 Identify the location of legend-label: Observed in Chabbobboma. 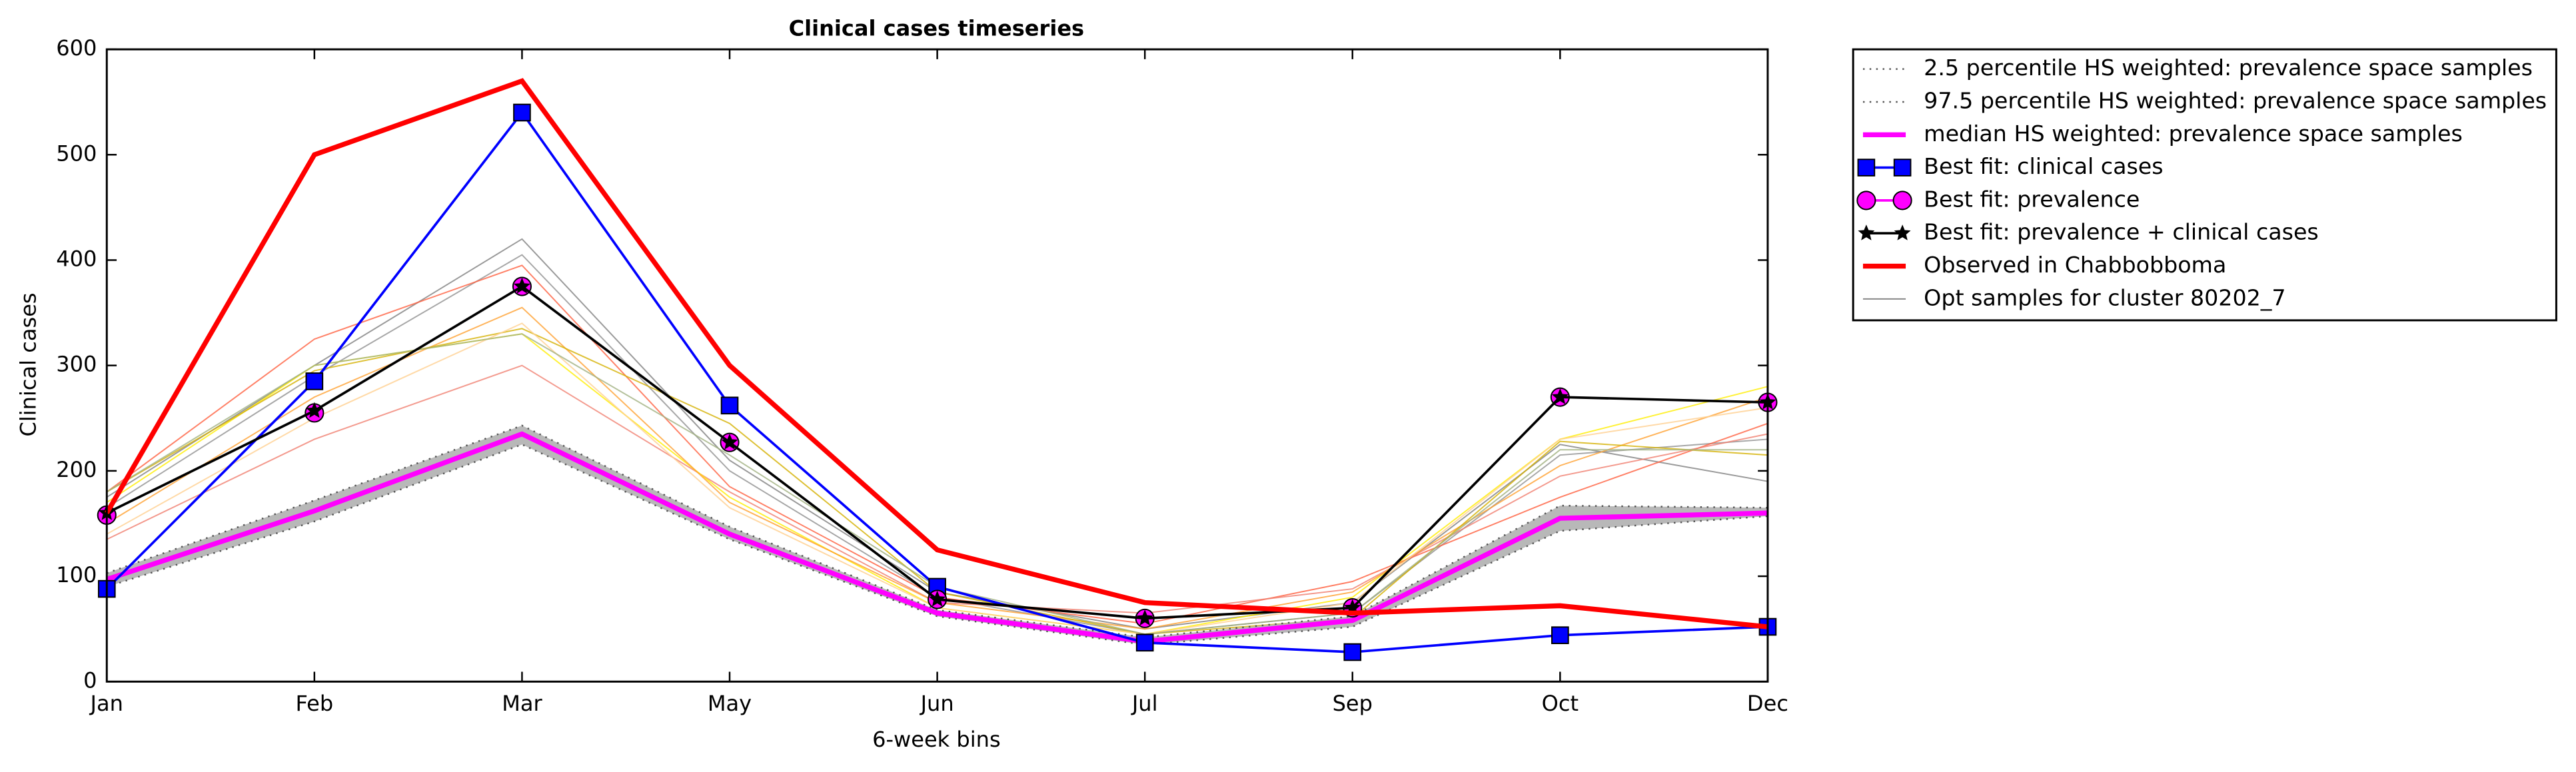
(2075, 265).